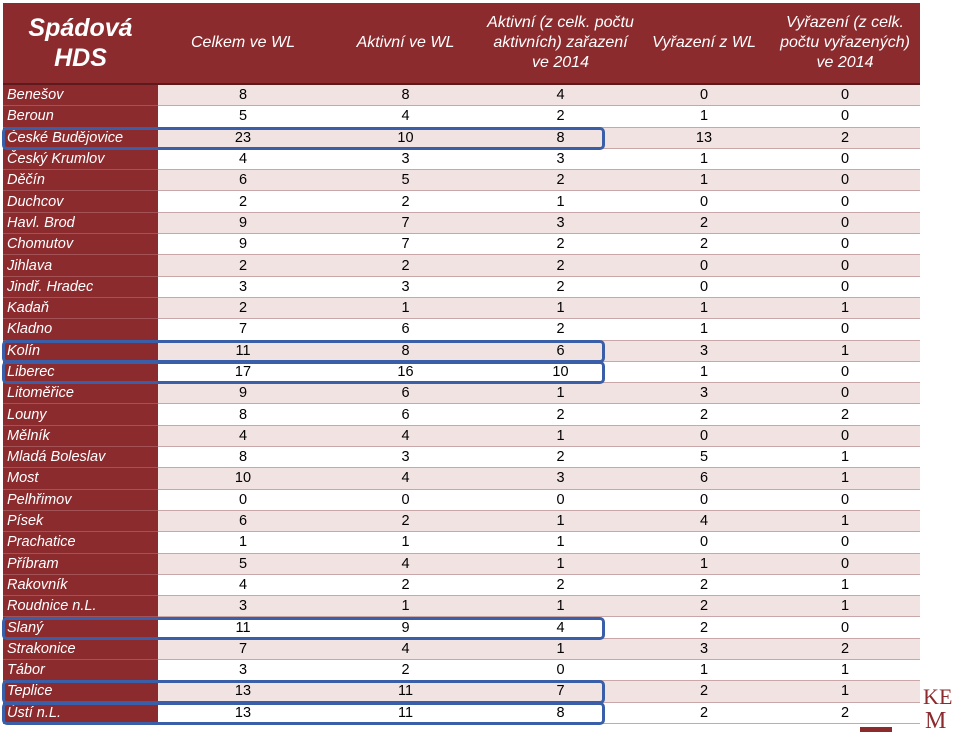 Image resolution: width=960 pixels, height=736 pixels. What do you see at coordinates (461, 713) in the screenshot?
I see `table-row: Ústí n.L. 13 11 8 2 2` at bounding box center [461, 713].